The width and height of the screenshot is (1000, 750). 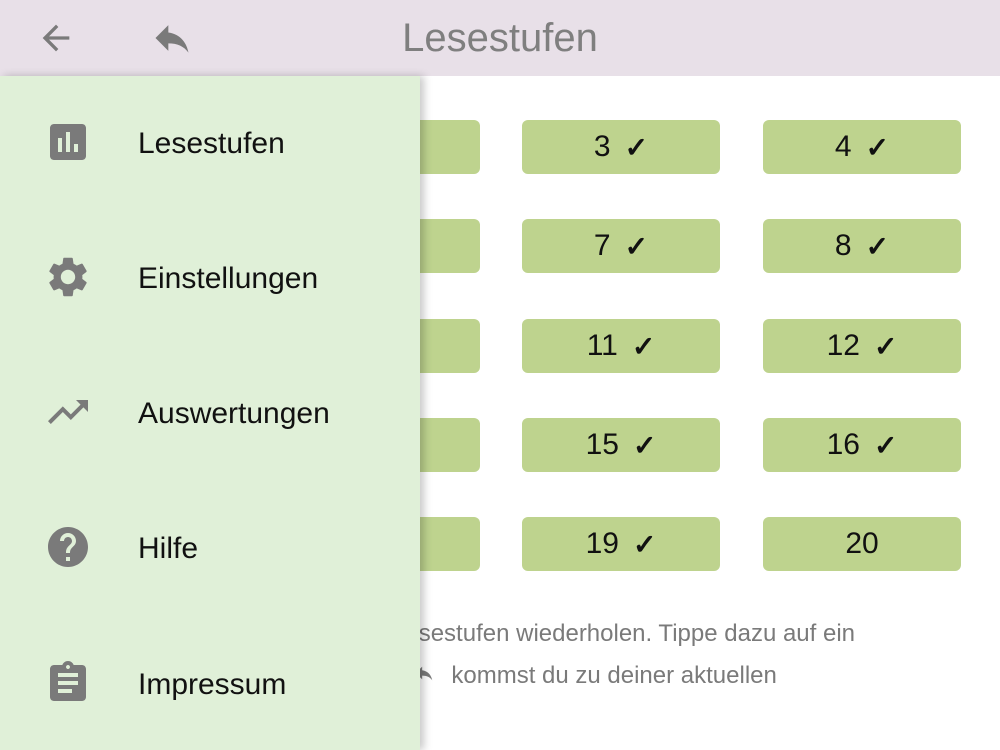 I want to click on app-header: Lesestufen, so click(x=500, y=38).